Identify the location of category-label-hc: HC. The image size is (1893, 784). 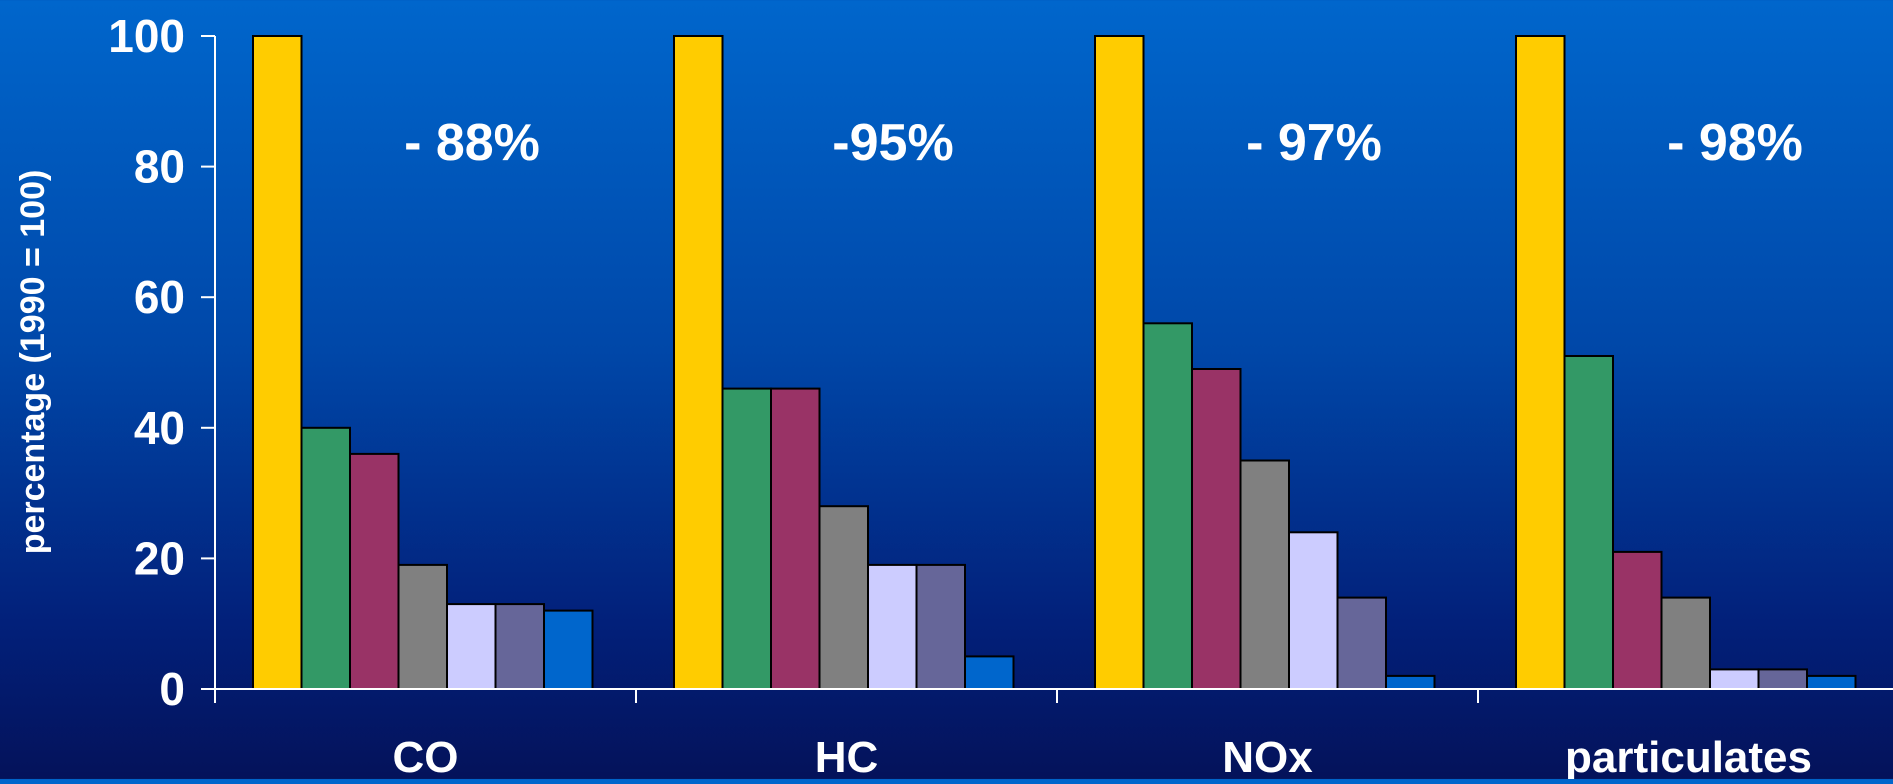
(847, 756).